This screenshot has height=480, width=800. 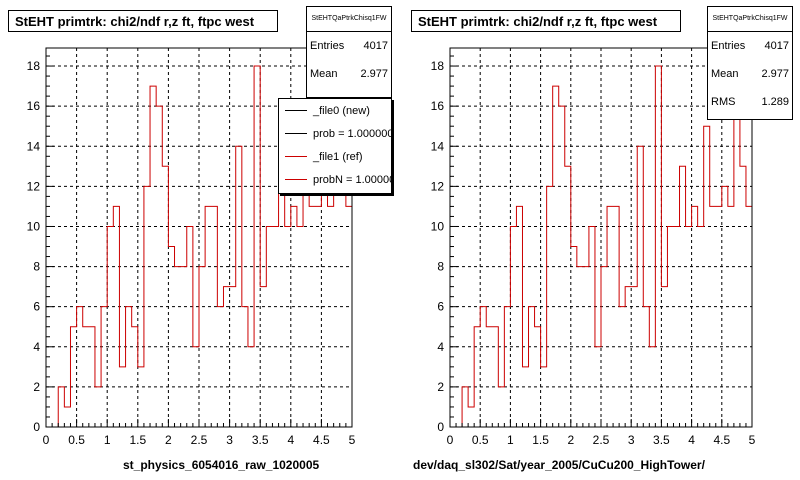 I want to click on stats-value: 1.289, so click(x=775, y=102).